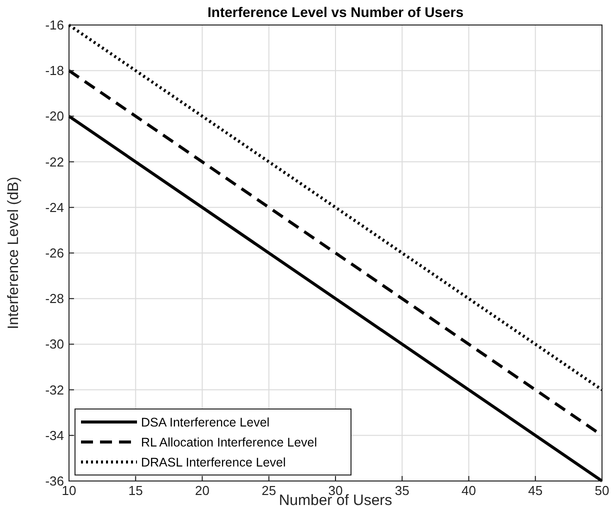  What do you see at coordinates (229, 443) in the screenshot?
I see `legend-label: RL Allocation Interference Level` at bounding box center [229, 443].